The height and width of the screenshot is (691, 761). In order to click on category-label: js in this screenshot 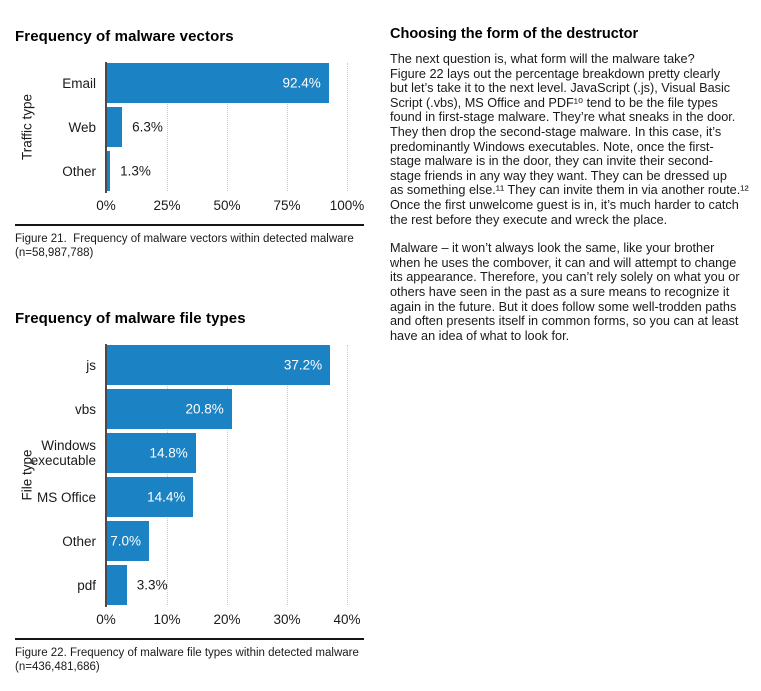, I will do `click(91, 365)`.